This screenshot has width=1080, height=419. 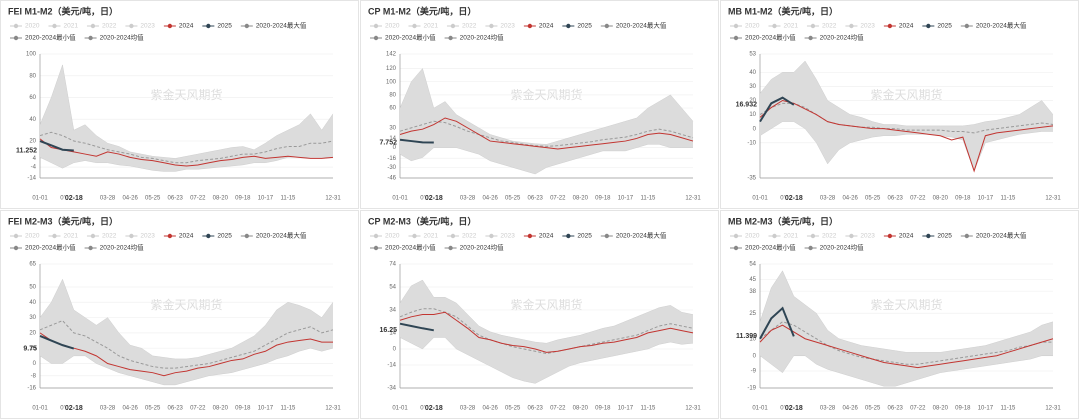 What do you see at coordinates (751, 179) in the screenshot?
I see `y-tick-label: -35` at bounding box center [751, 179].